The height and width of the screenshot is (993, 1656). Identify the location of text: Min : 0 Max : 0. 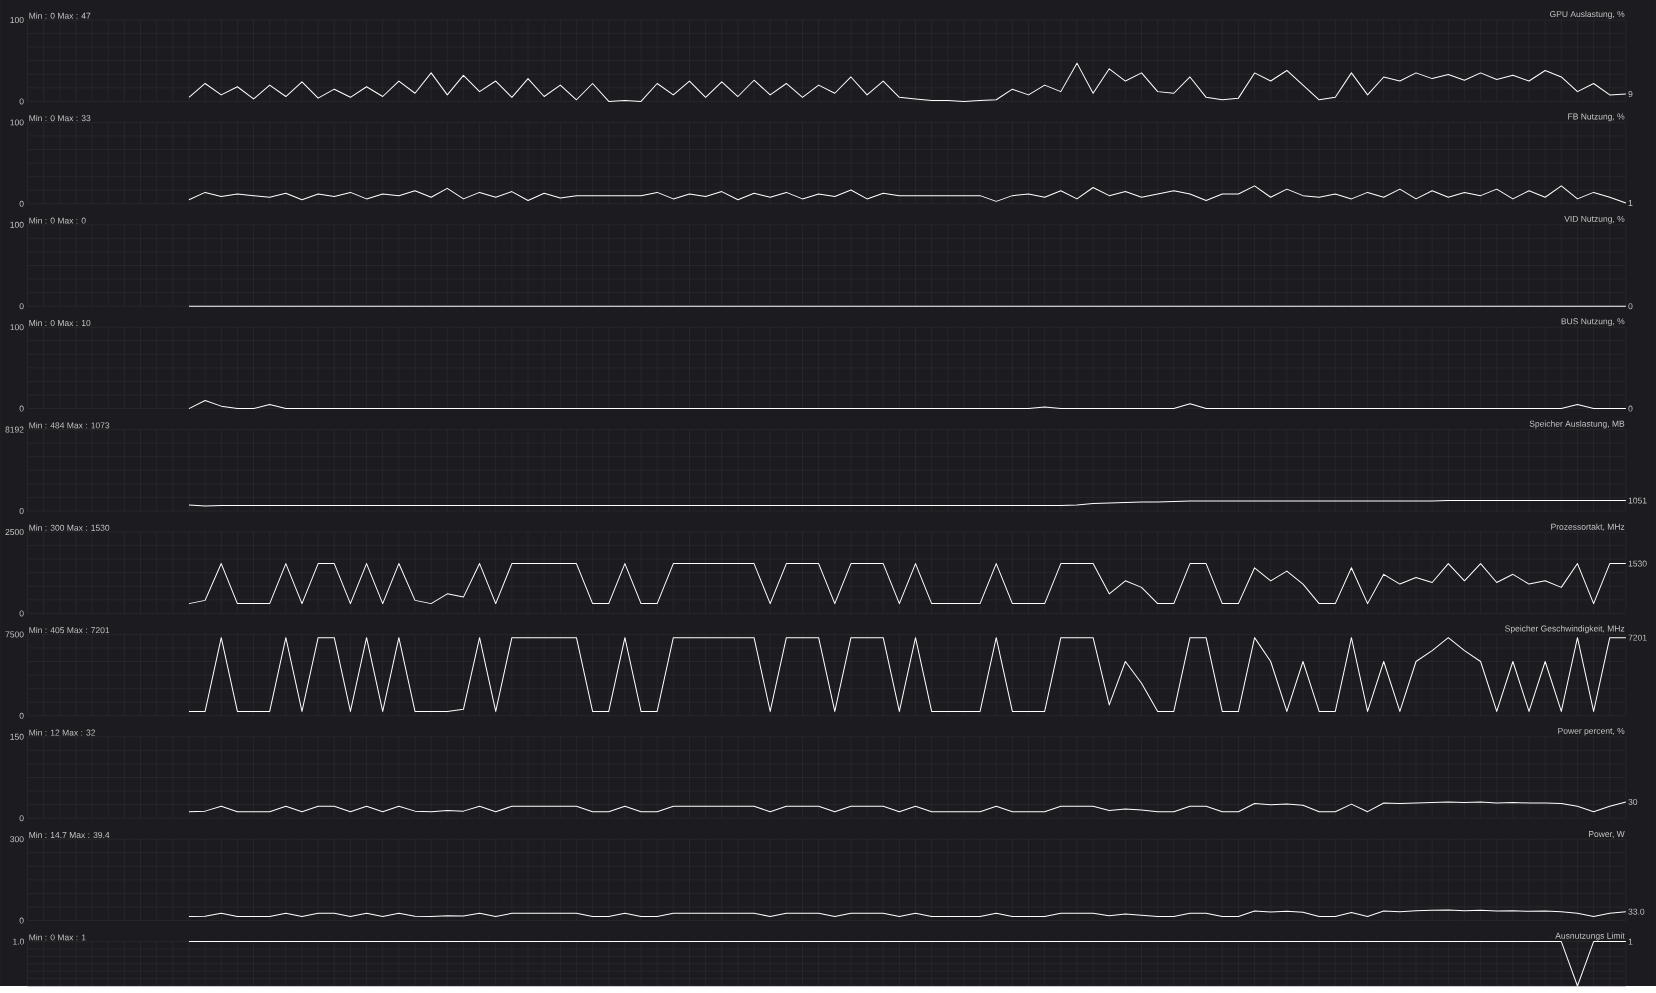
(57, 220).